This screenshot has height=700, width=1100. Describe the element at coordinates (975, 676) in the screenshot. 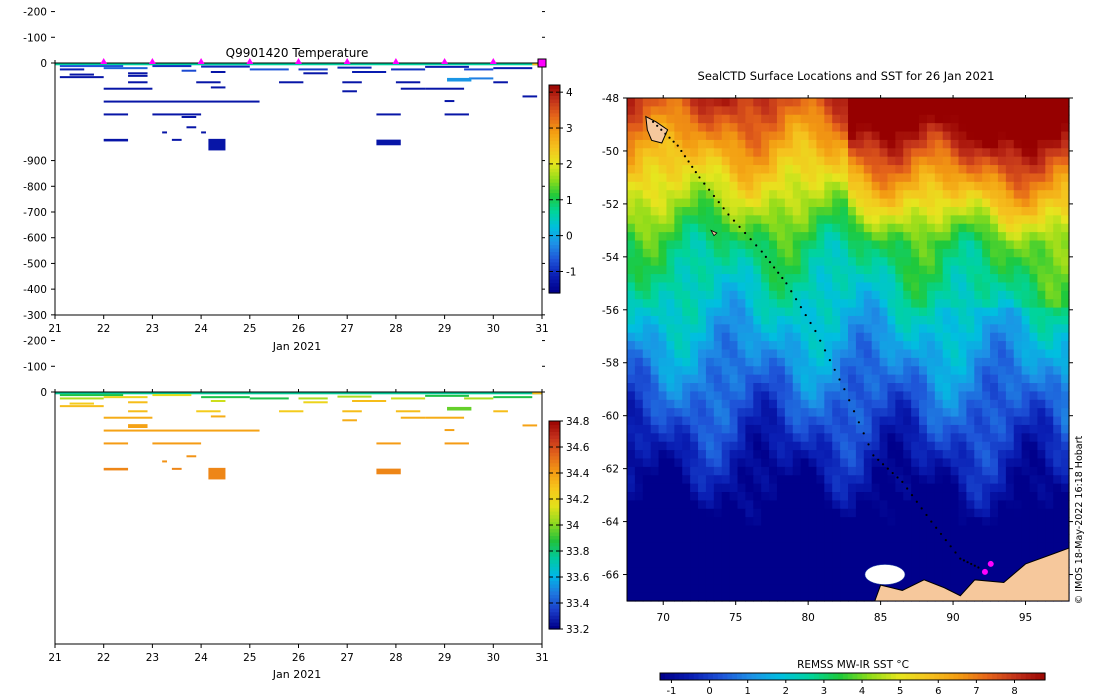

I see `sst-colorbar-step` at that location.